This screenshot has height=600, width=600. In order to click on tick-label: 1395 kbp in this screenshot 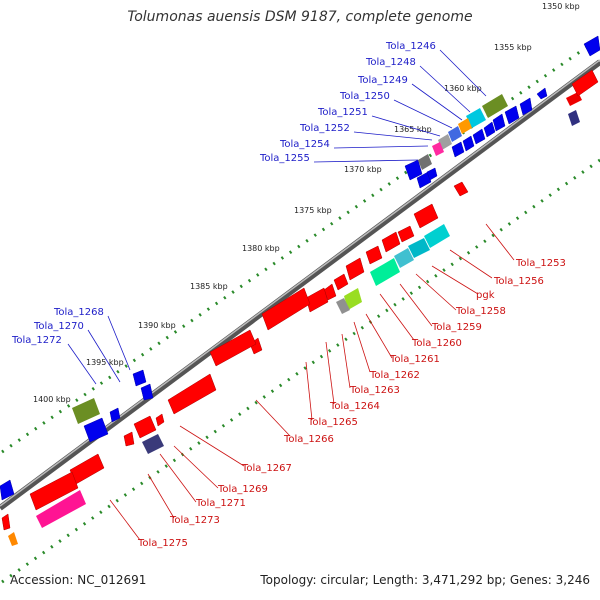, I will do `click(105, 362)`.